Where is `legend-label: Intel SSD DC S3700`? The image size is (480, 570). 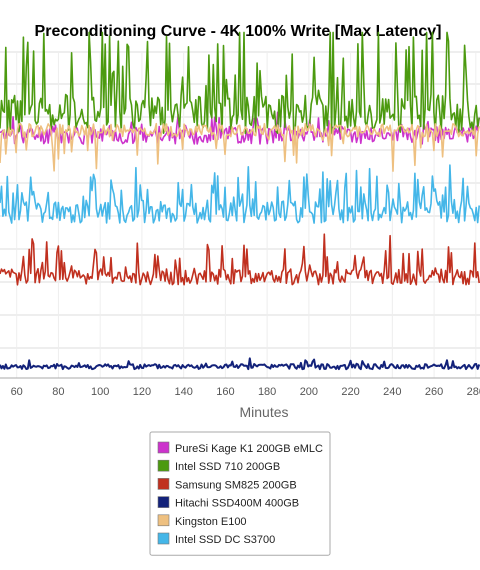
legend-label: Intel SSD DC S3700 is located at coordinates (225, 540).